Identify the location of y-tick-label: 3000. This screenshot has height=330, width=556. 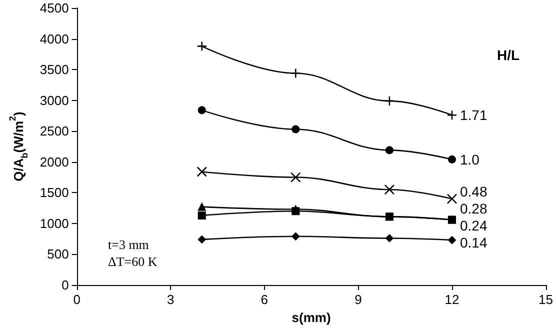
(54, 100).